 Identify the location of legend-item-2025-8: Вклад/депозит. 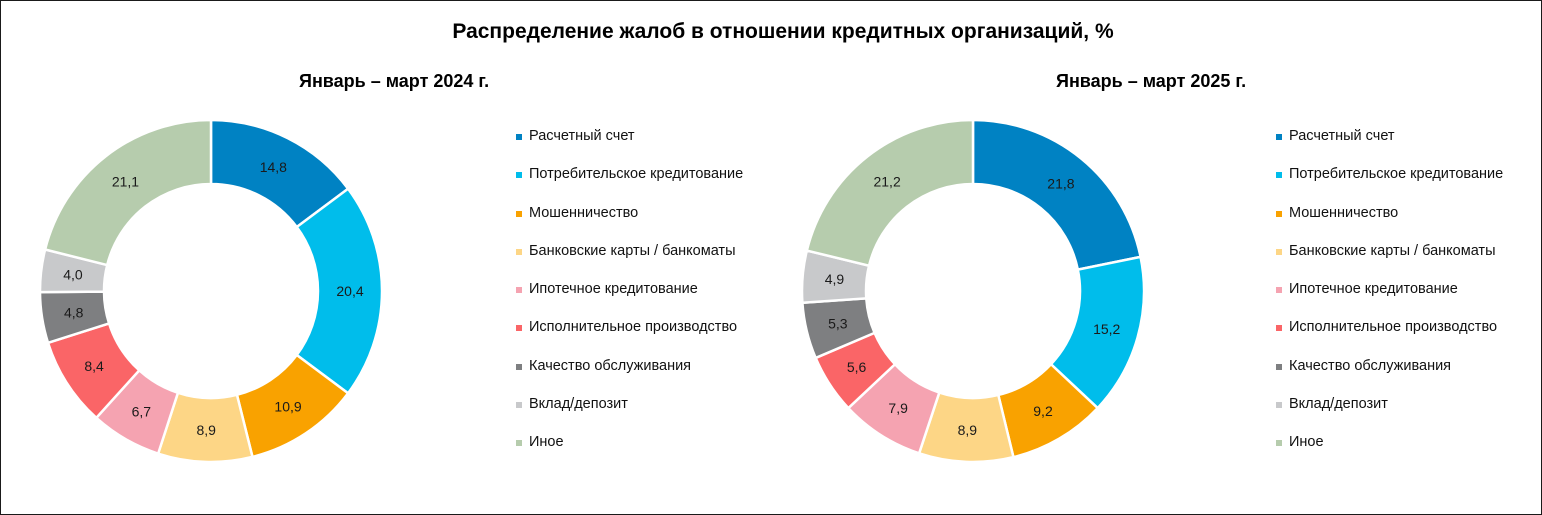
(1389, 415).